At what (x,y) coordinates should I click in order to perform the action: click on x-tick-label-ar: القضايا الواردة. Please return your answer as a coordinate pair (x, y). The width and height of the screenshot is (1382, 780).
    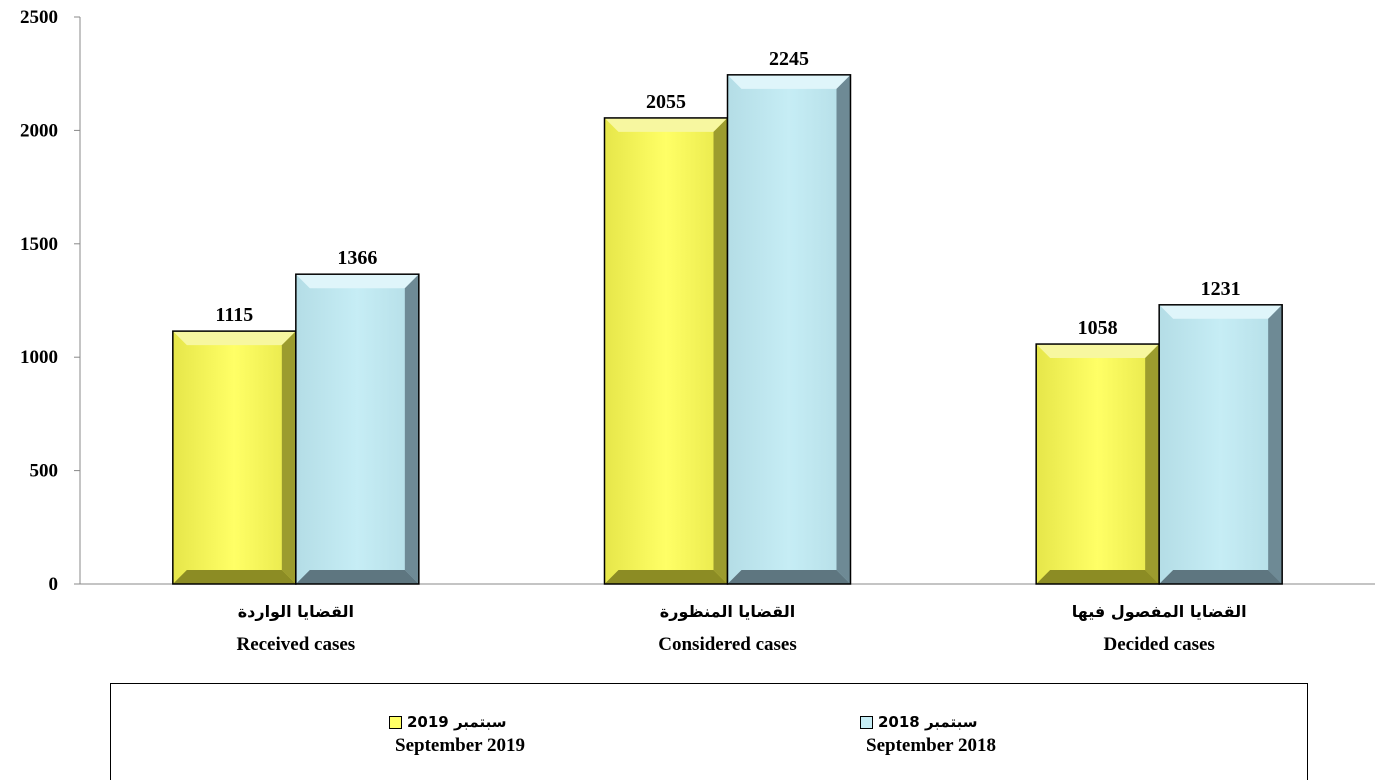
    Looking at the image, I should click on (296, 611).